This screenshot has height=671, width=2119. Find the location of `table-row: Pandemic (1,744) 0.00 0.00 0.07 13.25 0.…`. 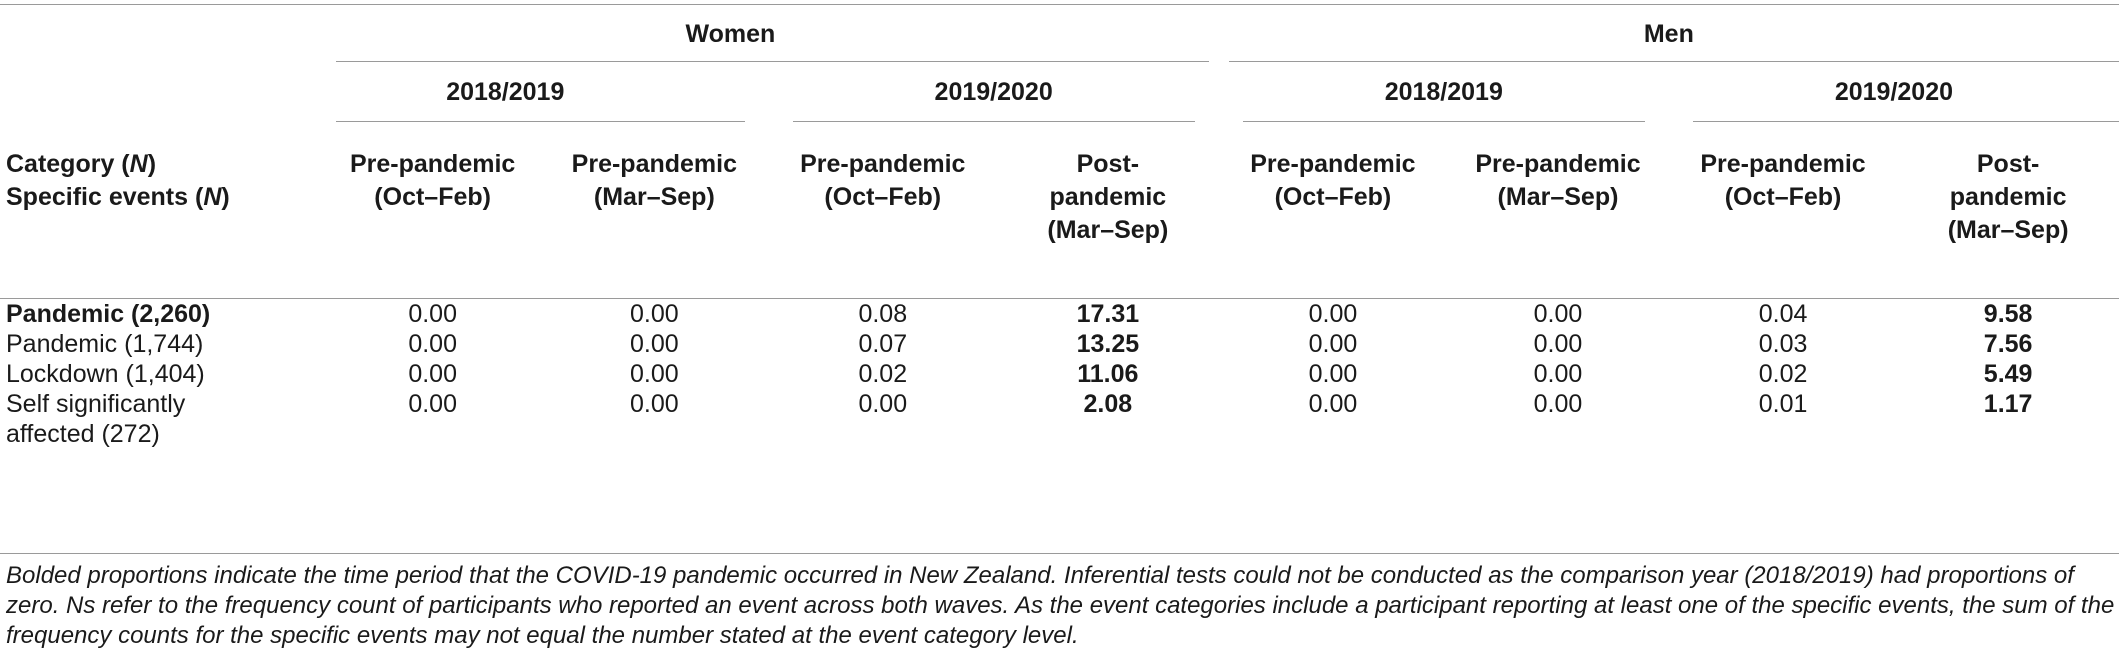

table-row: Pandemic (1,744) 0.00 0.00 0.07 13.25 0.… is located at coordinates (1059, 344).